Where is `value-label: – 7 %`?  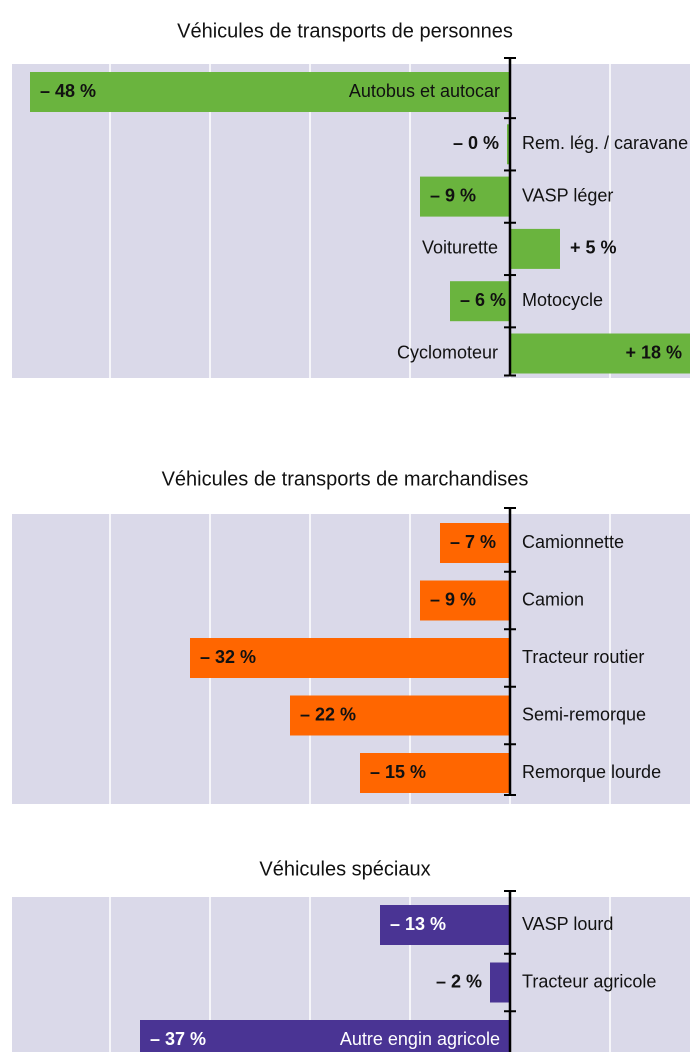 value-label: – 7 % is located at coordinates (473, 542).